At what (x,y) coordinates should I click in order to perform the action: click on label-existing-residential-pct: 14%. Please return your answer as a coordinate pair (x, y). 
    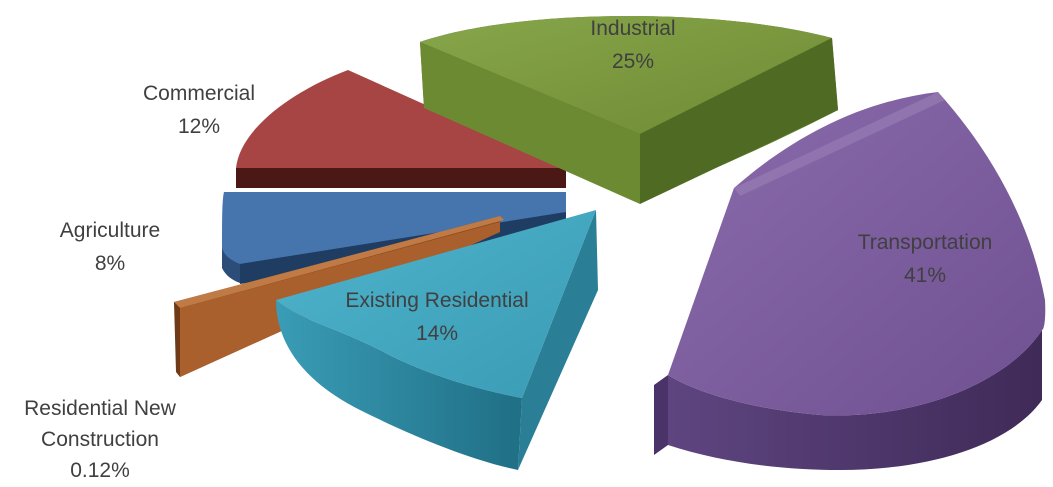
    Looking at the image, I should click on (437, 333).